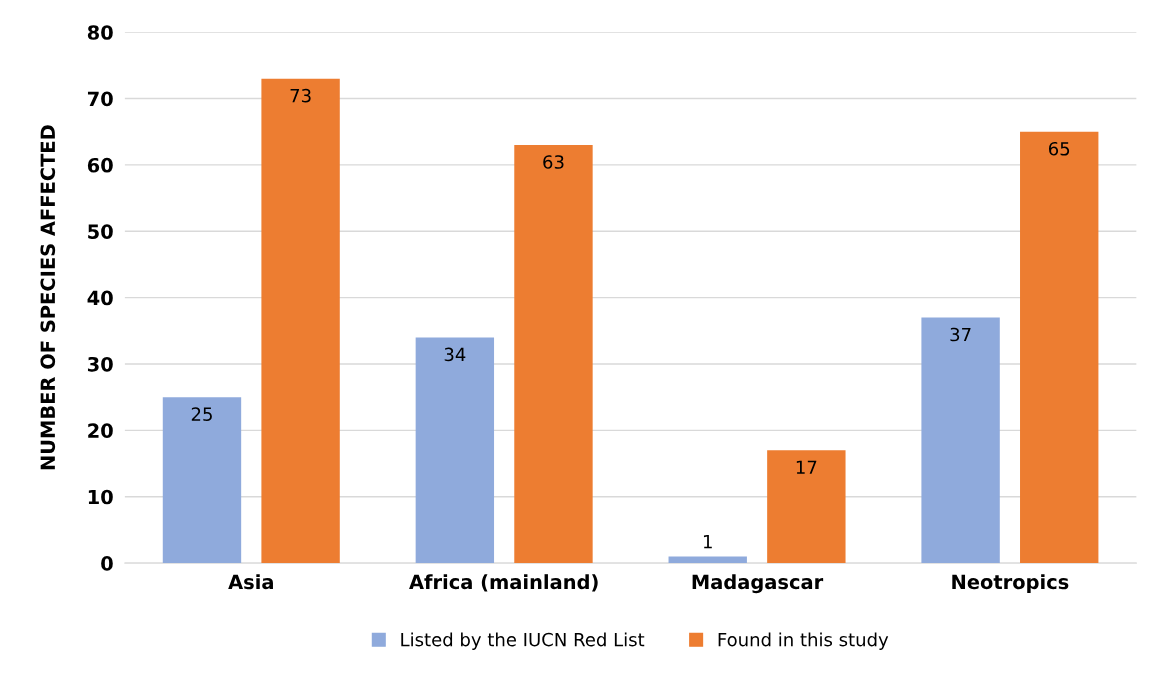 The image size is (1156, 685). What do you see at coordinates (707, 541) in the screenshot?
I see `data-label: 1` at bounding box center [707, 541].